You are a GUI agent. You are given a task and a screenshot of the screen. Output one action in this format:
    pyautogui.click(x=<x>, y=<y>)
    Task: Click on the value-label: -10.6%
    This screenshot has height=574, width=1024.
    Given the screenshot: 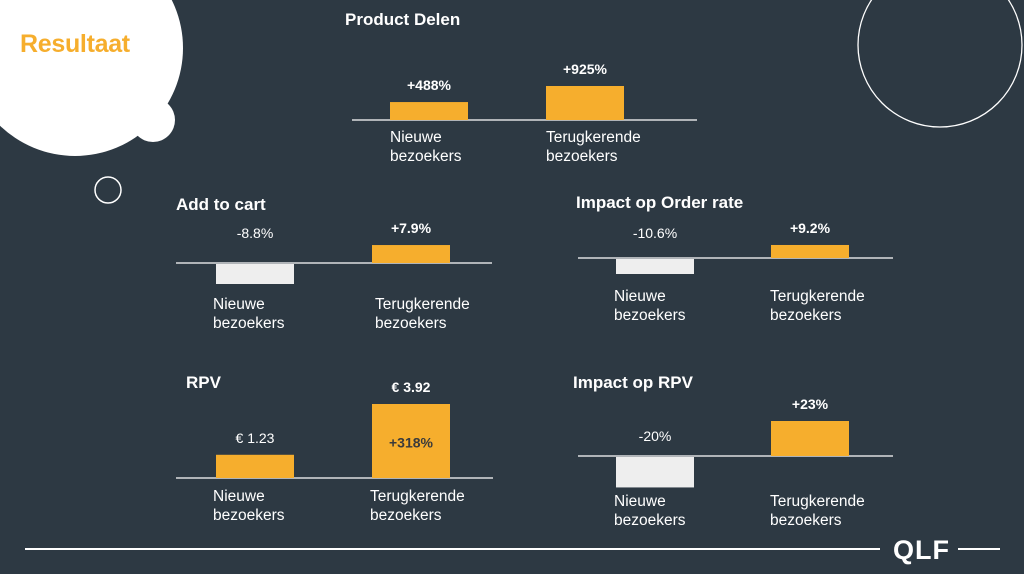 What is the action you would take?
    pyautogui.click(x=655, y=233)
    